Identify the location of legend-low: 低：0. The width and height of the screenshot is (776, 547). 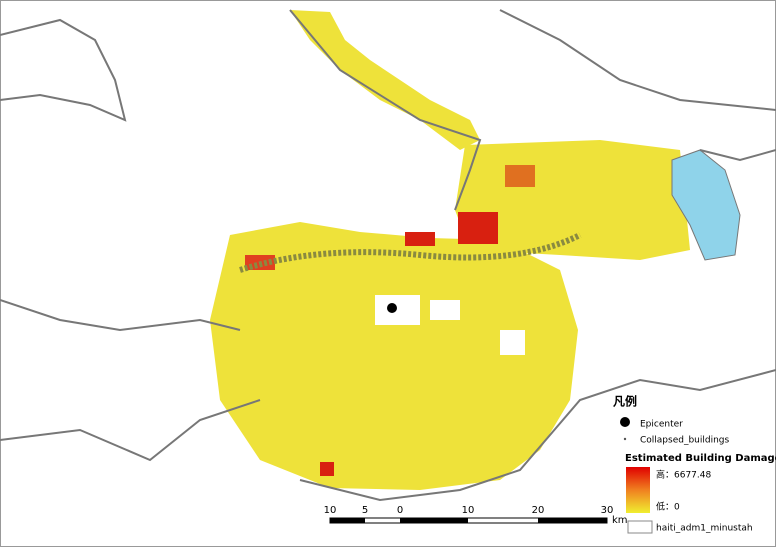
(668, 507).